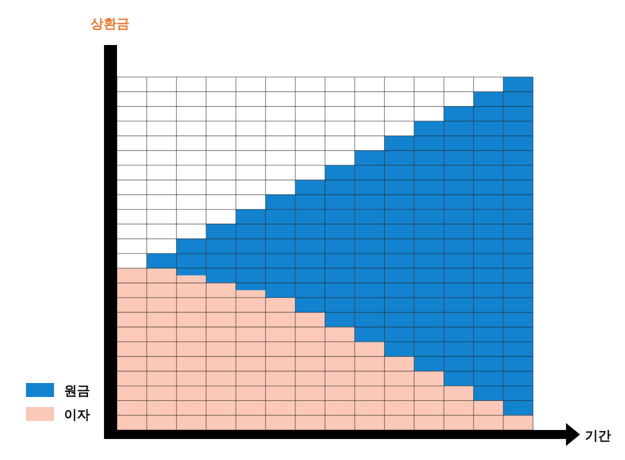 This screenshot has height=460, width=625. I want to click on x-axis-title: 기간, so click(598, 436).